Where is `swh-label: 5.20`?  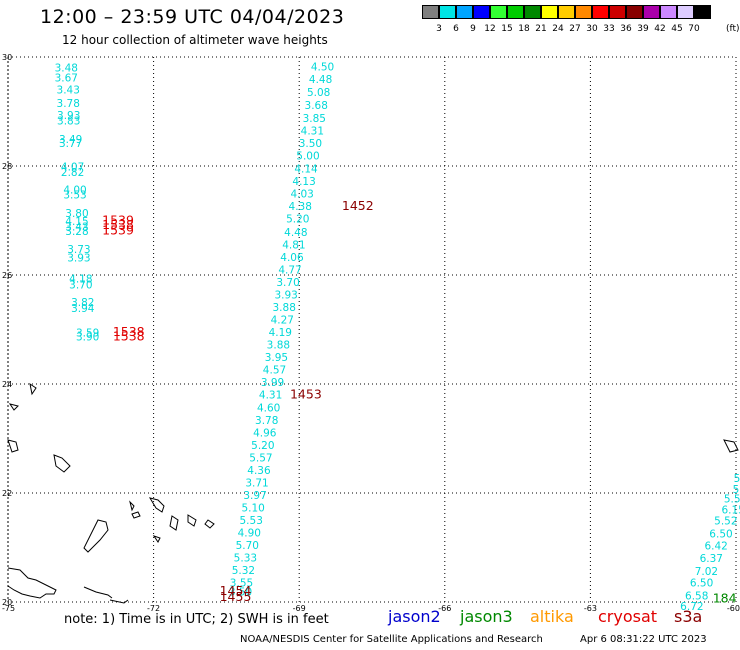
swh-label: 5.20 is located at coordinates (297, 220).